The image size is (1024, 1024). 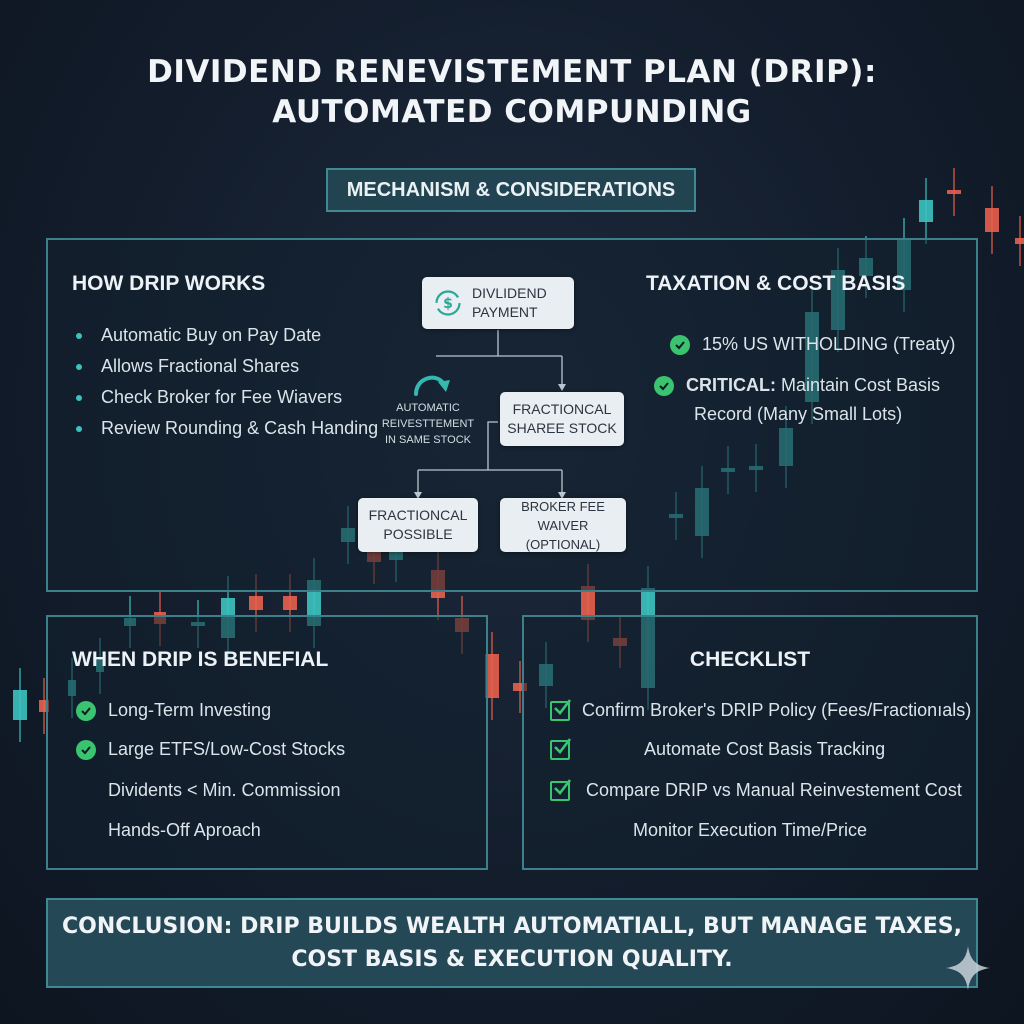 I want to click on dollar-cycle-icon: $, so click(x=448, y=303).